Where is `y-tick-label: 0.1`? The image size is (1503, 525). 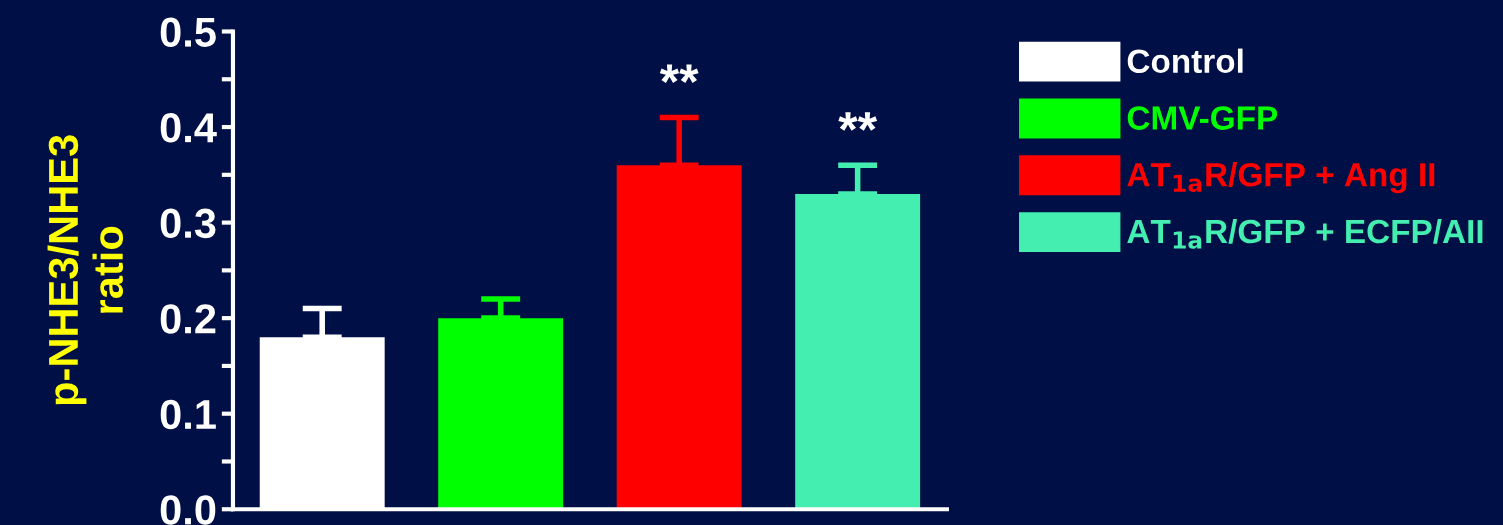 y-tick-label: 0.1 is located at coordinates (188, 414).